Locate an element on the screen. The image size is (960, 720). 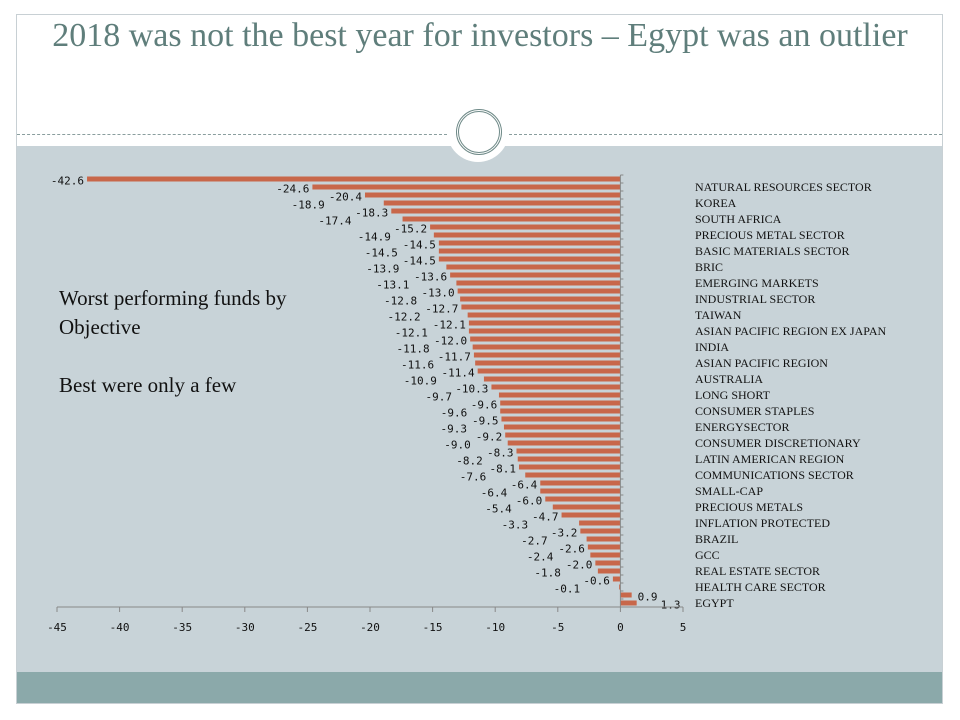
data-label: -8.1 is located at coordinates (502, 469).